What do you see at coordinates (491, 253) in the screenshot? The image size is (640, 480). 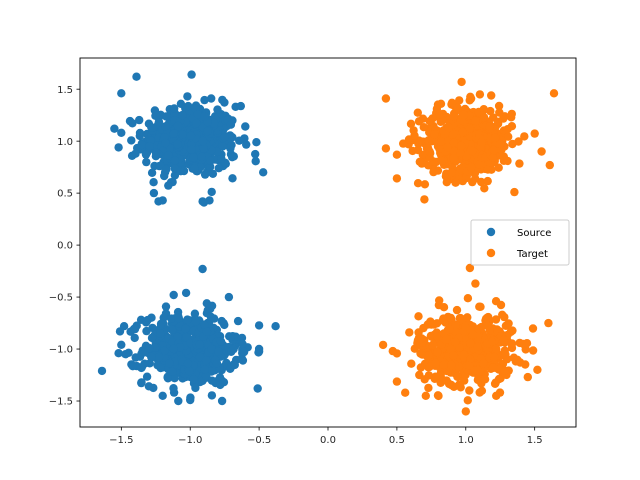 I see `legend-target-marker-icon` at bounding box center [491, 253].